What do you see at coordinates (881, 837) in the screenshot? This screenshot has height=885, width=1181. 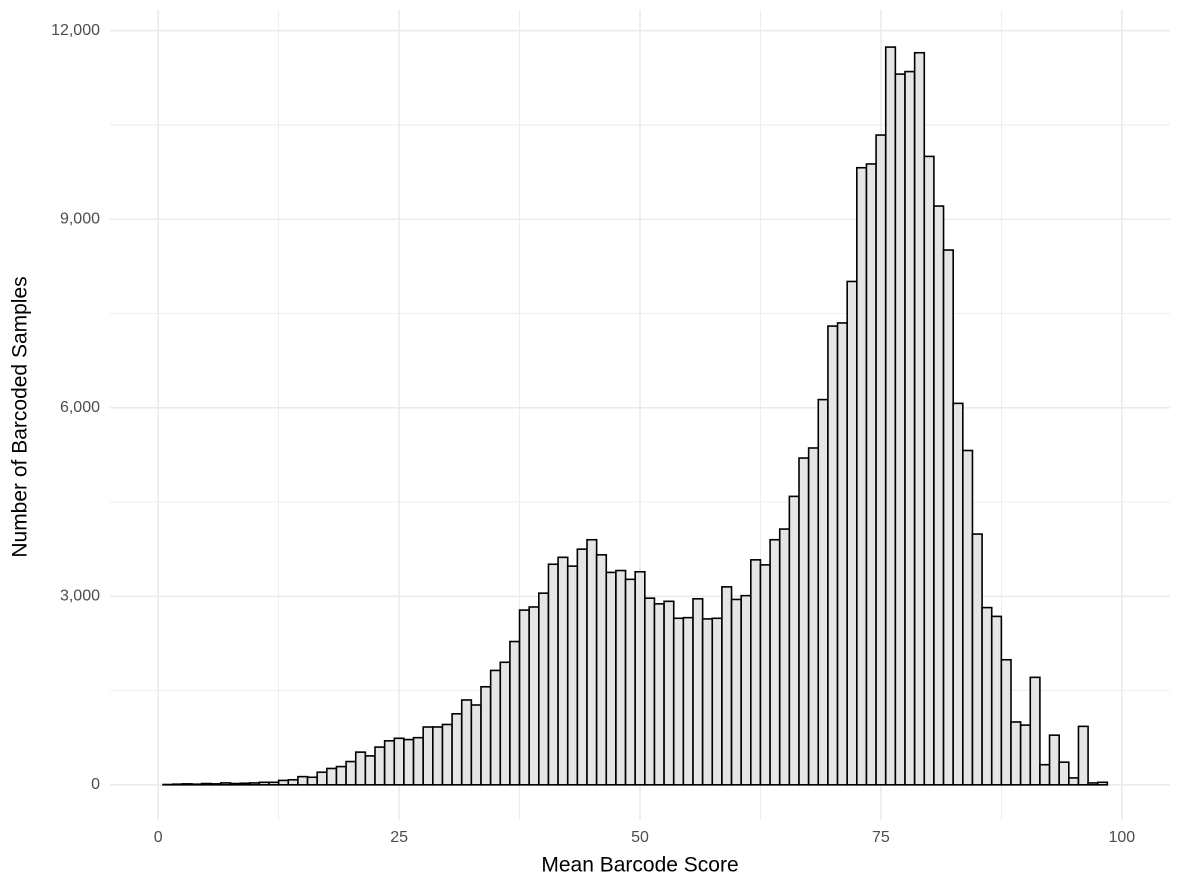 I see `x-tick-label: 75` at bounding box center [881, 837].